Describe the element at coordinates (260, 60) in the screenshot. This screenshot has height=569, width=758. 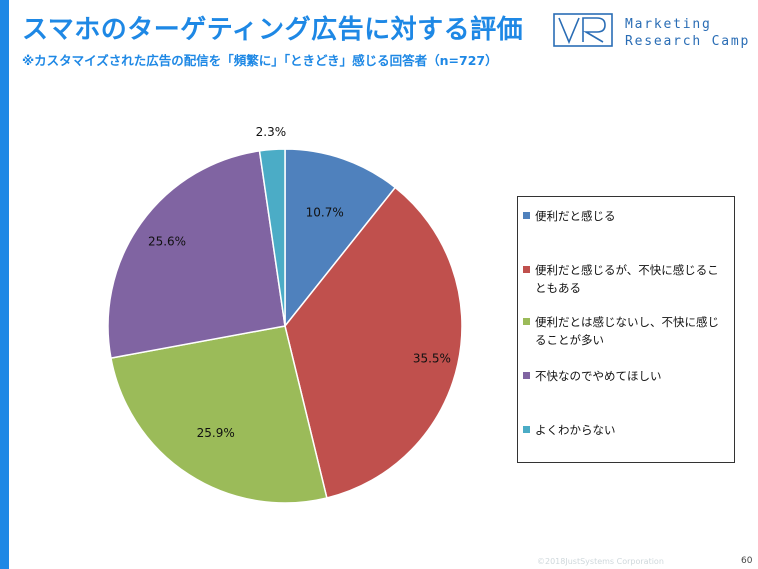
I see `page-subtitle: ※カスタマイズされた広告の配信を「頻繁に」「ときどき」感じる回答者（n=727）` at that location.